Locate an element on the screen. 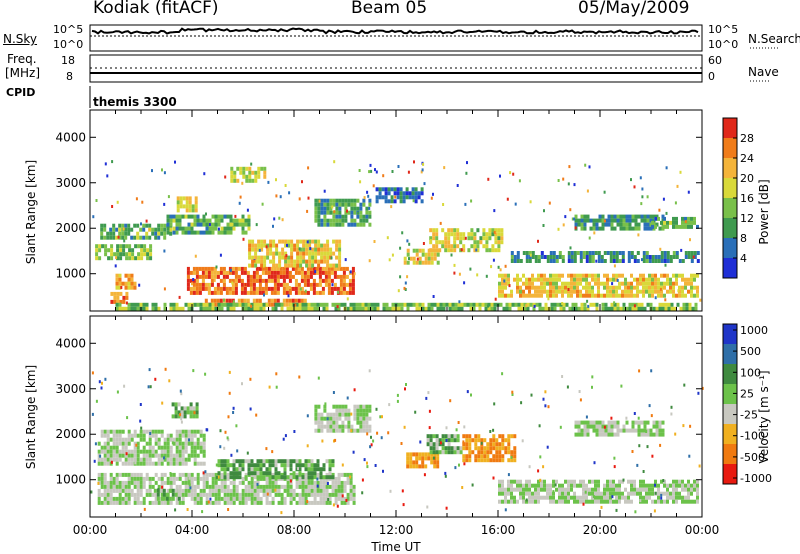  colorbar-tick-label: -500 is located at coordinates (752, 457).